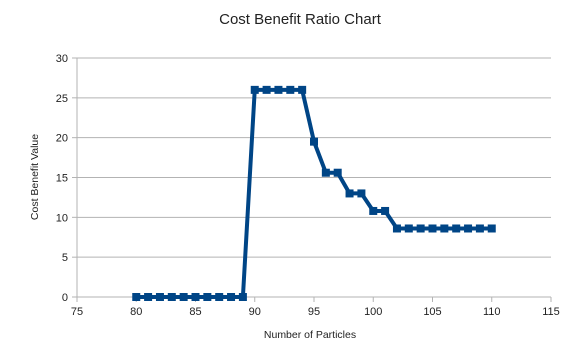 Image resolution: width=585 pixels, height=361 pixels. Describe the element at coordinates (62, 218) in the screenshot. I see `y-tick-label: 10` at that location.